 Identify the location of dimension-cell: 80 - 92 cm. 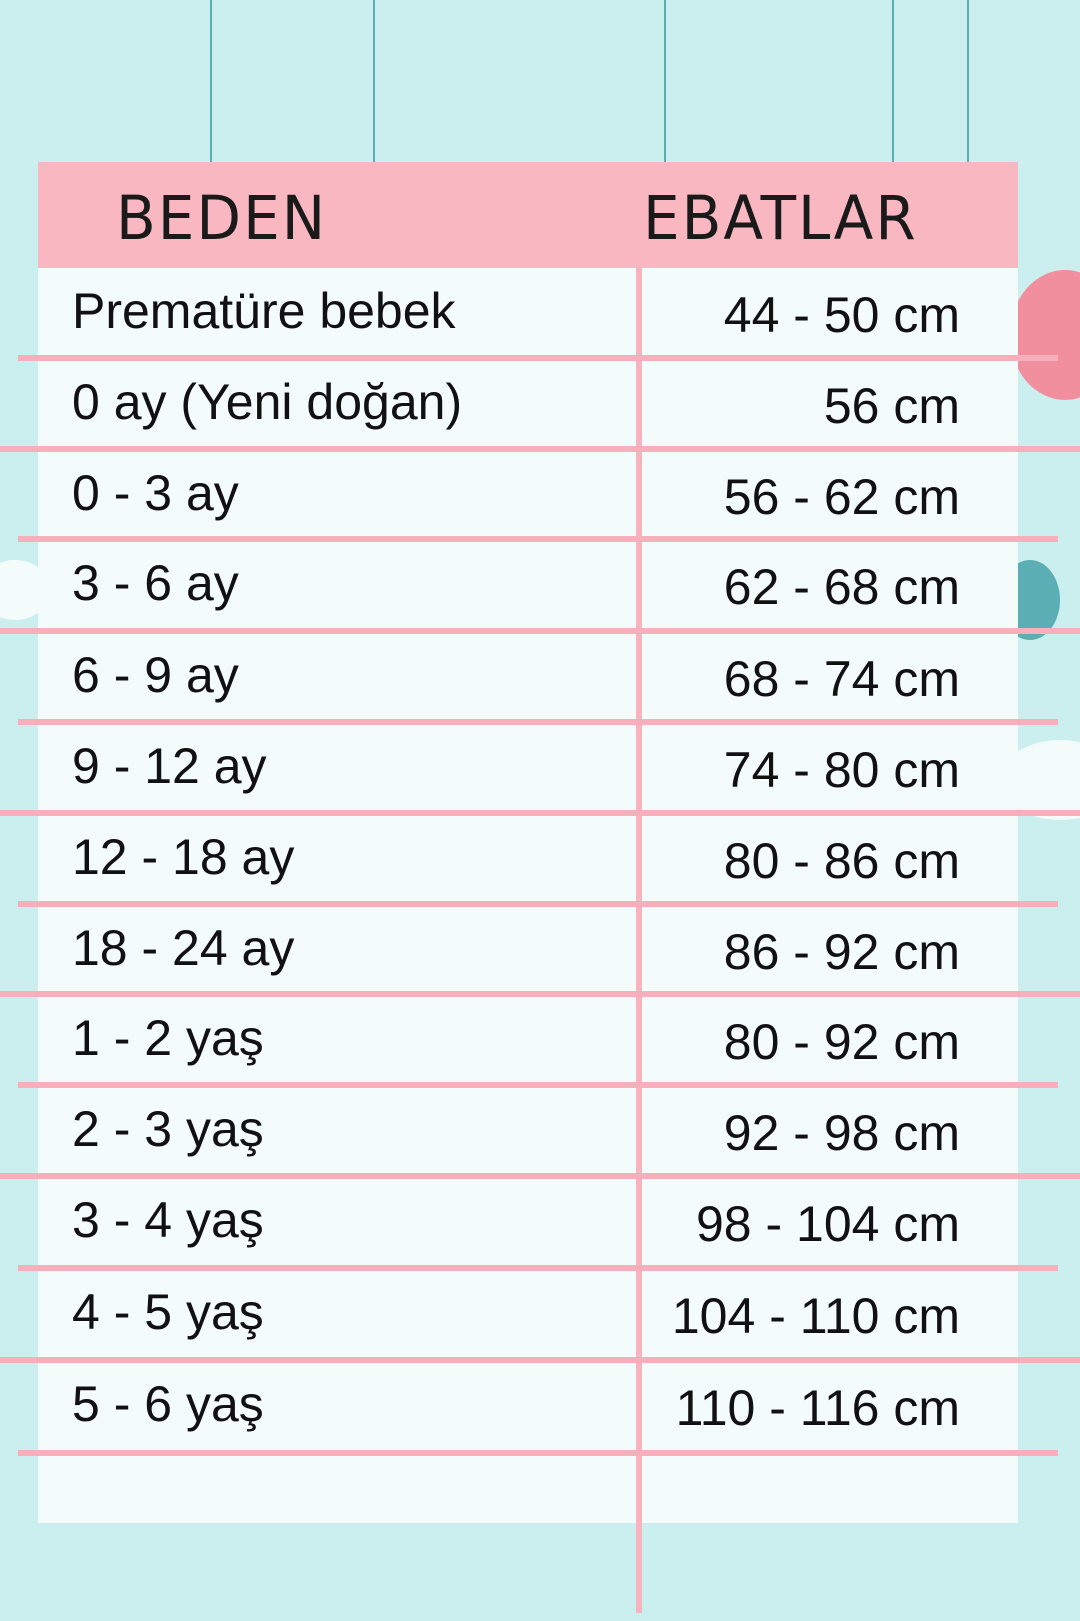
(841, 1042).